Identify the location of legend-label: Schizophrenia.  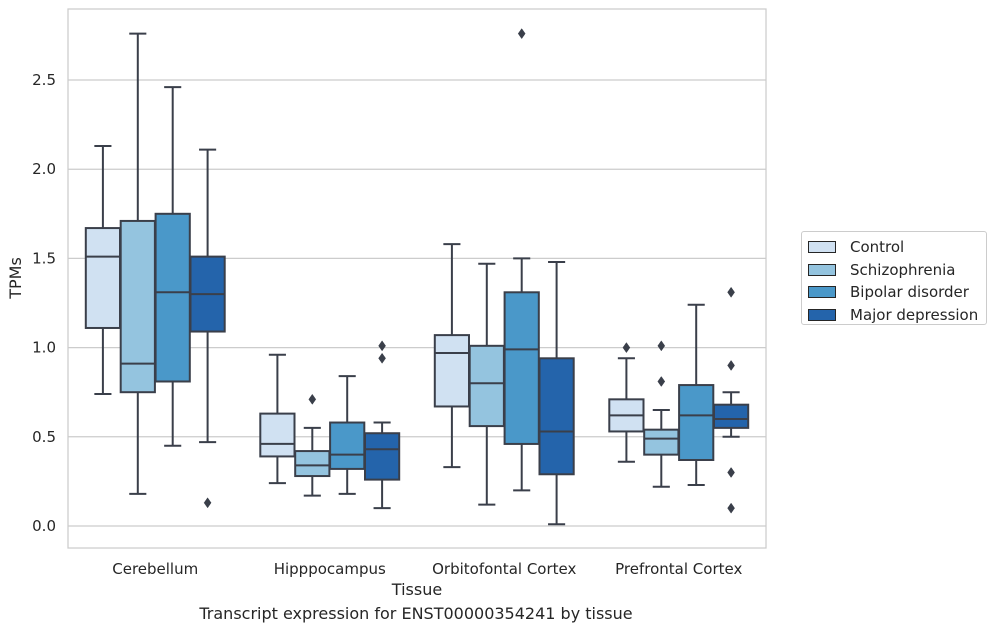
(903, 269).